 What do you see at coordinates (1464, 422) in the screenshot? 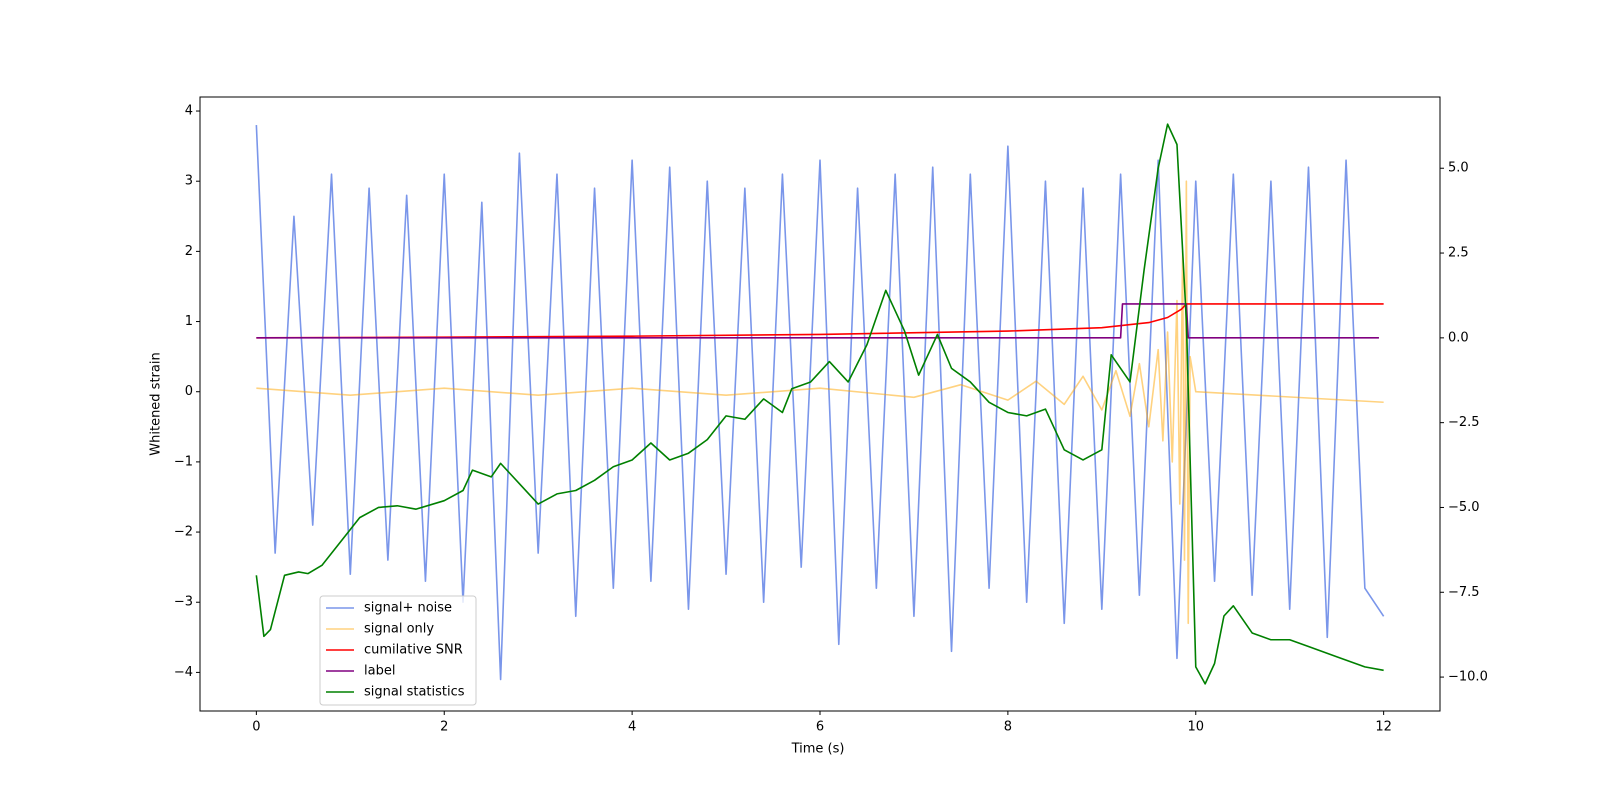
I see `y2-tick-label: −2.5` at bounding box center [1464, 422].